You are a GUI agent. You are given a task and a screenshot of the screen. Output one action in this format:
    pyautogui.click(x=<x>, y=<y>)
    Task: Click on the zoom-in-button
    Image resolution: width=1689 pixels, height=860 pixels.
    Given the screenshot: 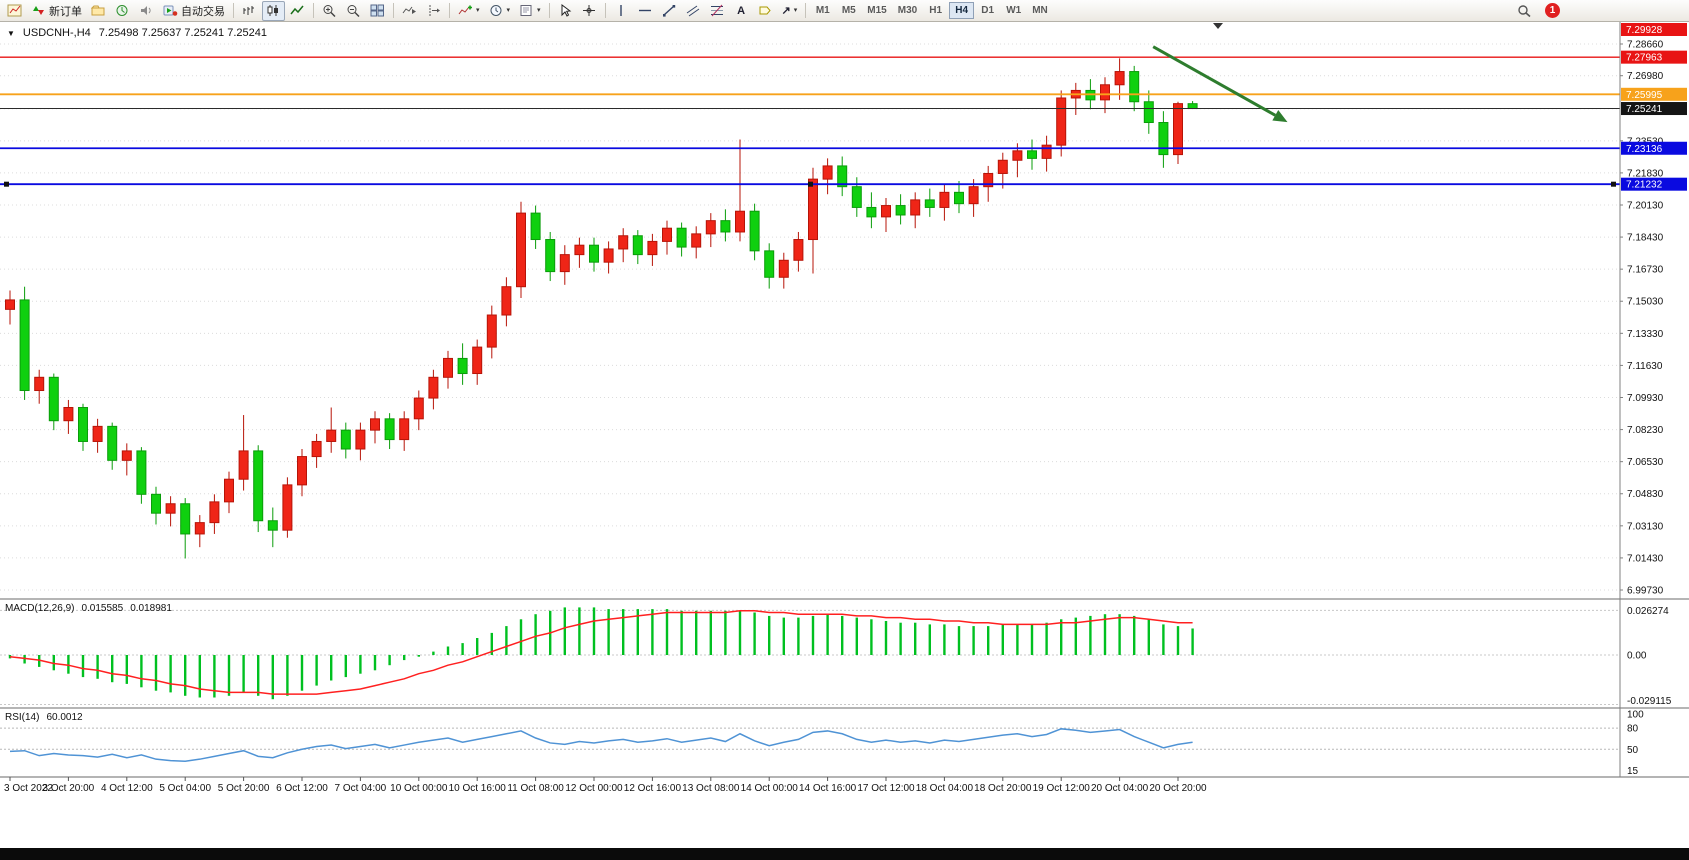 What is the action you would take?
    pyautogui.click(x=329, y=11)
    